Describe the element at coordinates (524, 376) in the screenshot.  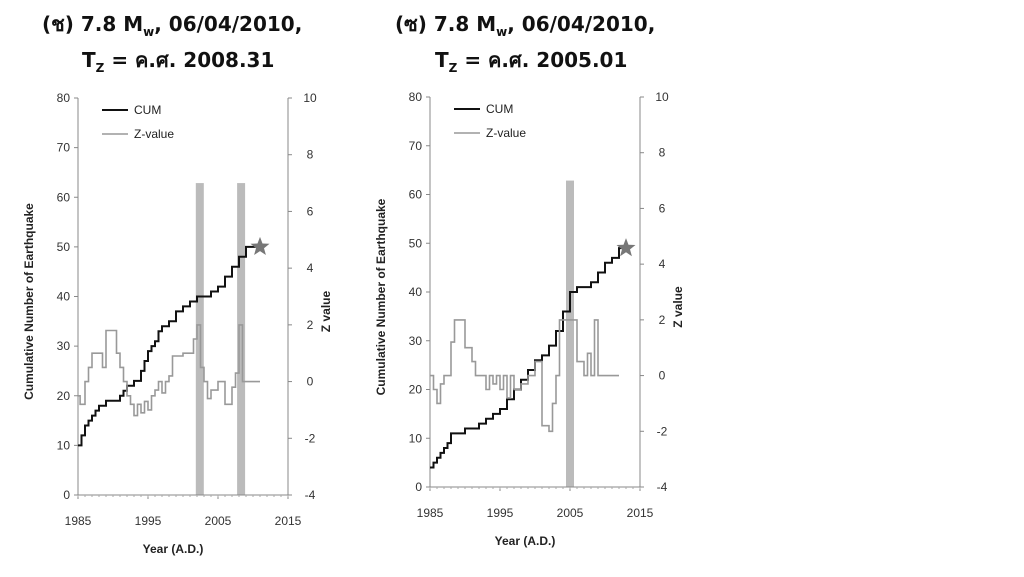
I see `chart2-series-zvalue` at that location.